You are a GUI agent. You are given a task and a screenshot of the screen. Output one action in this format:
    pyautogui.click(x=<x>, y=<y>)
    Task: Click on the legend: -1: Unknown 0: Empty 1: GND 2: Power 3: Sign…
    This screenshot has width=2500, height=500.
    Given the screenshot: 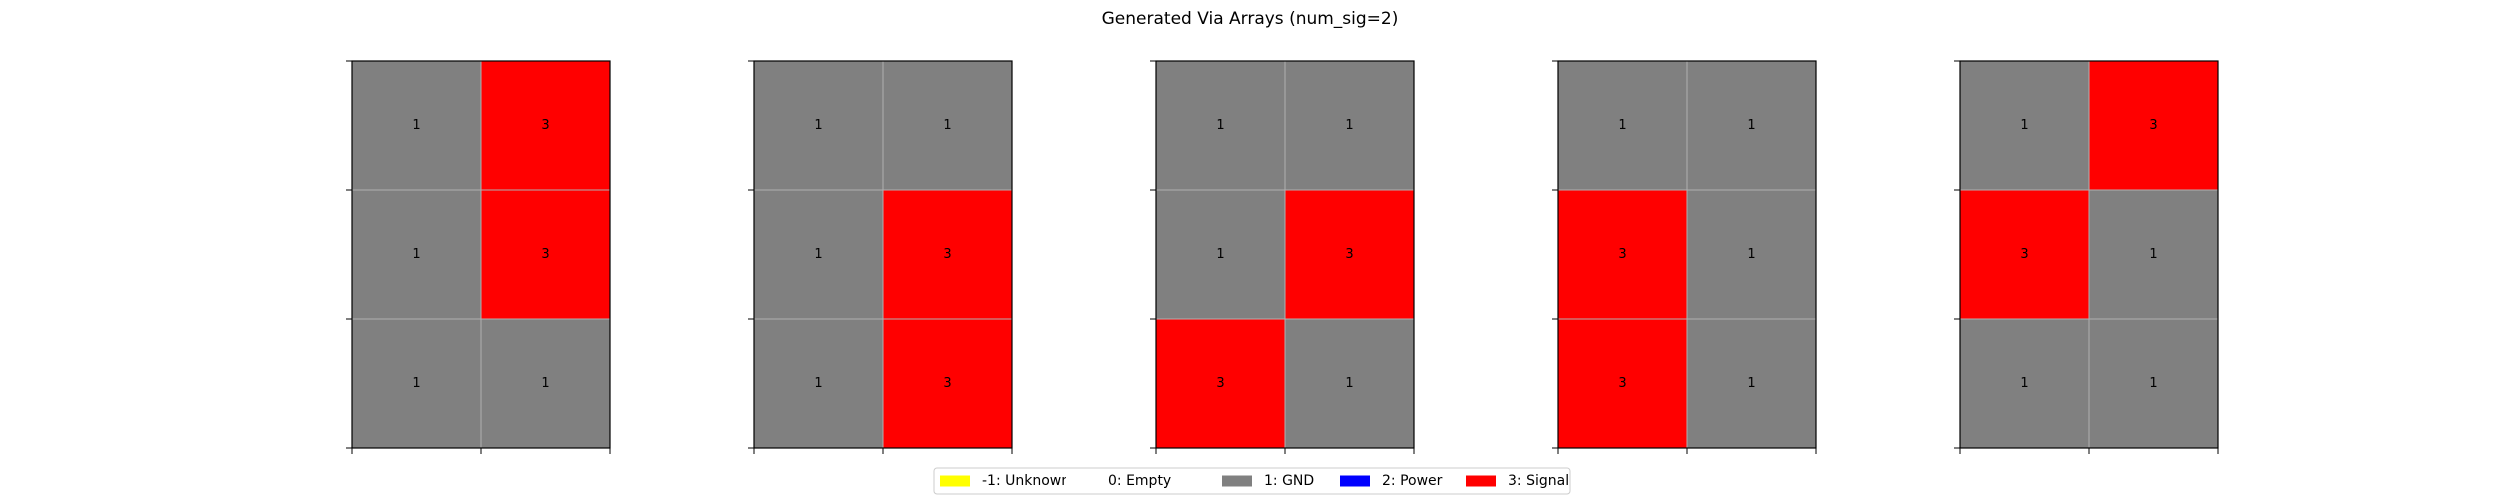 What is the action you would take?
    pyautogui.click(x=1252, y=481)
    